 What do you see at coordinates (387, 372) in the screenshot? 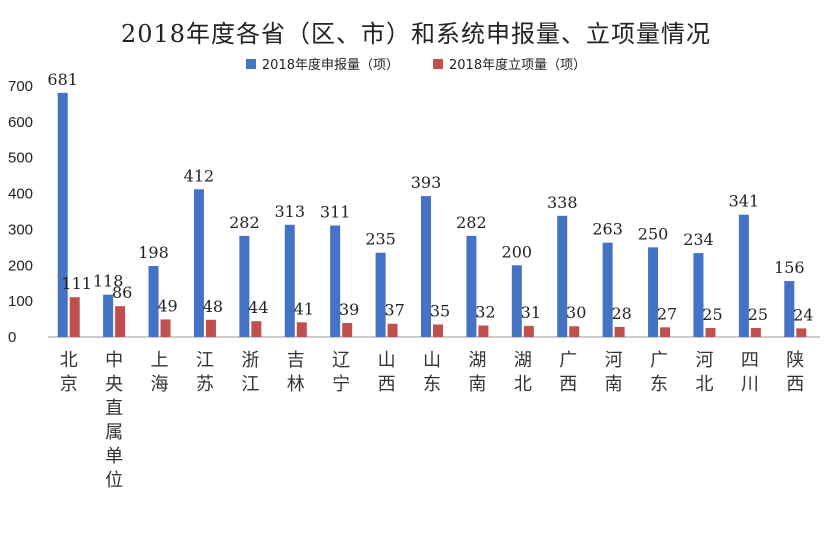
I see `x-category-label: 山西` at bounding box center [387, 372].